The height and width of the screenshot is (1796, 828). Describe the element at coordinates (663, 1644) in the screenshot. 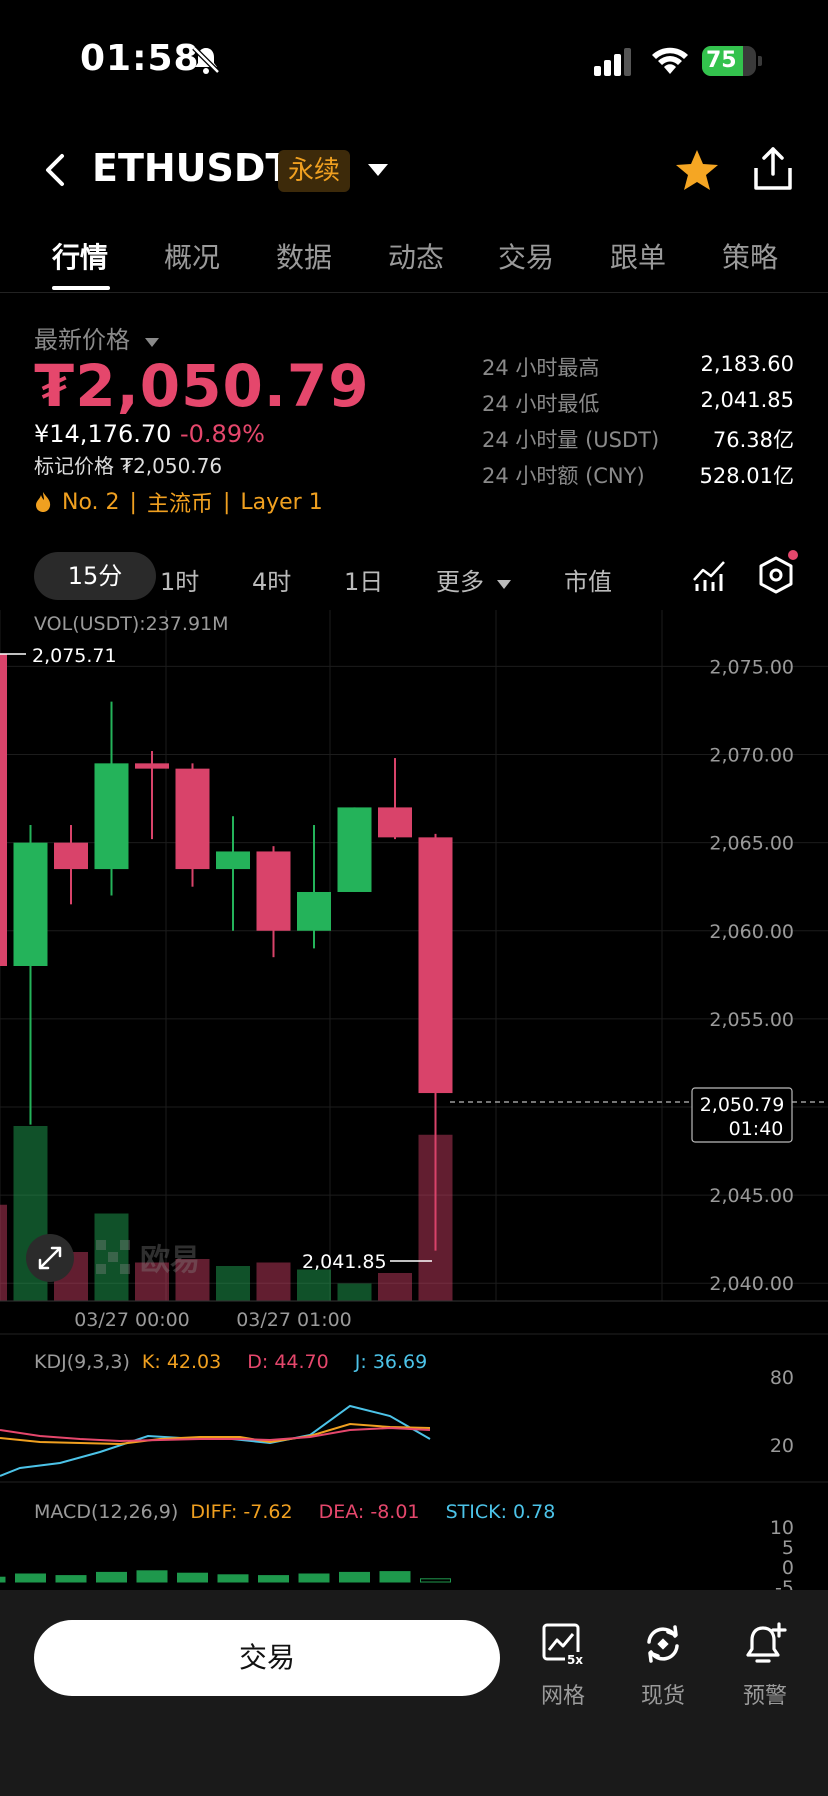

I see `spot-swap-icon` at that location.